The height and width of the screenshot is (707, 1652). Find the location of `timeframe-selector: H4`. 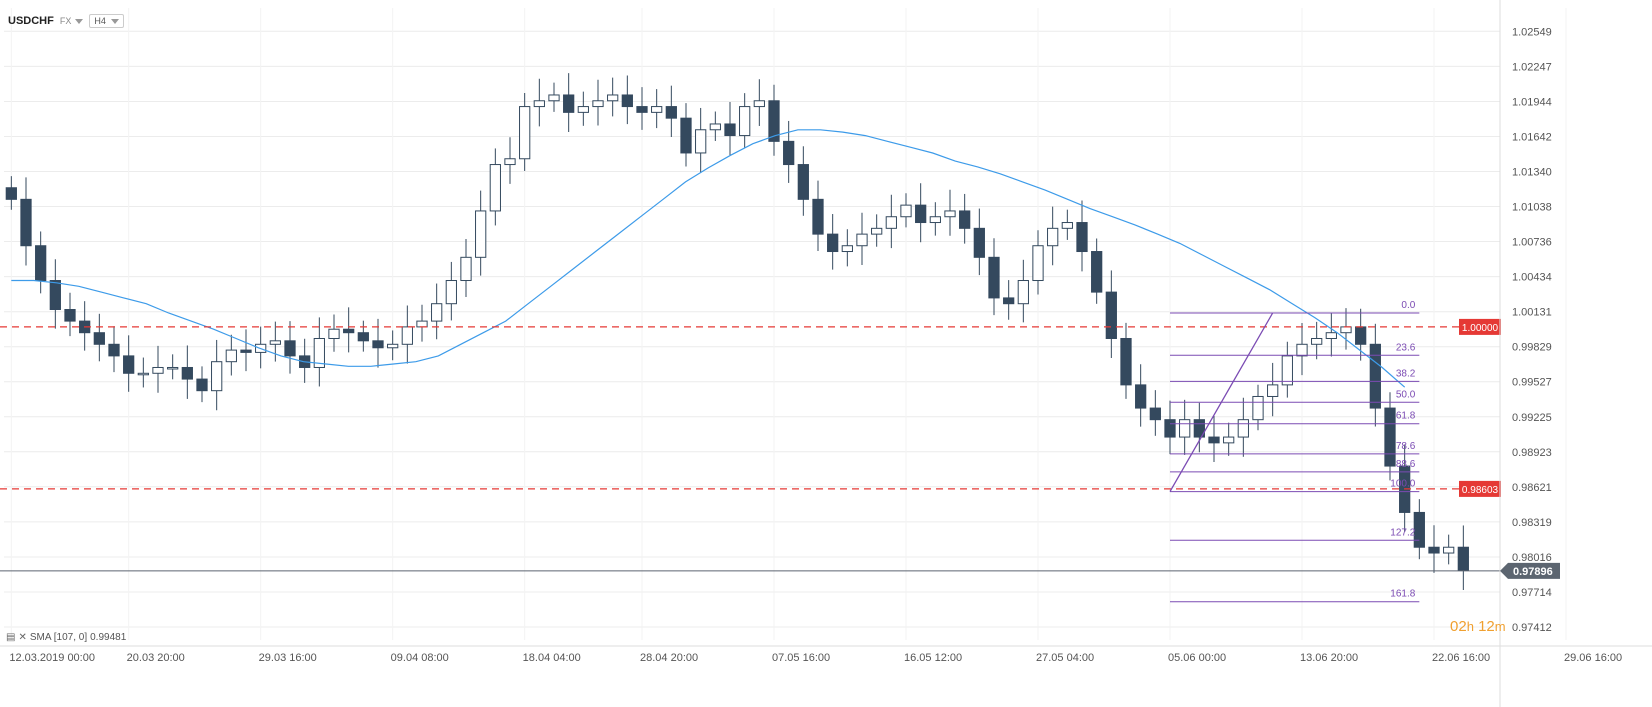

timeframe-selector: H4 is located at coordinates (106, 21).